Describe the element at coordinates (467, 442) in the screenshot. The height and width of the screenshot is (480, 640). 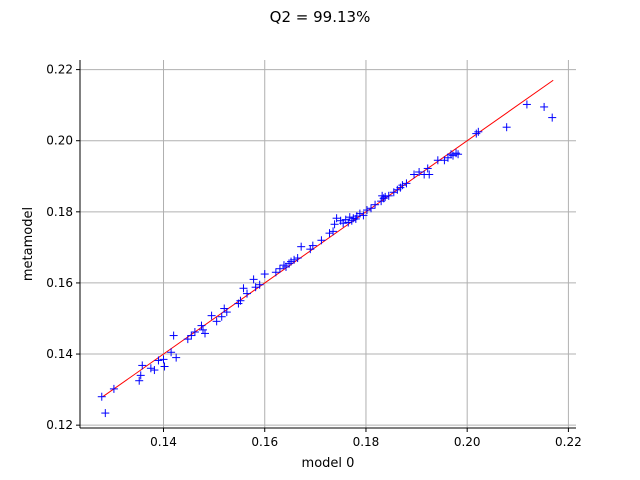
I see `x-tick-label: 0.20` at that location.